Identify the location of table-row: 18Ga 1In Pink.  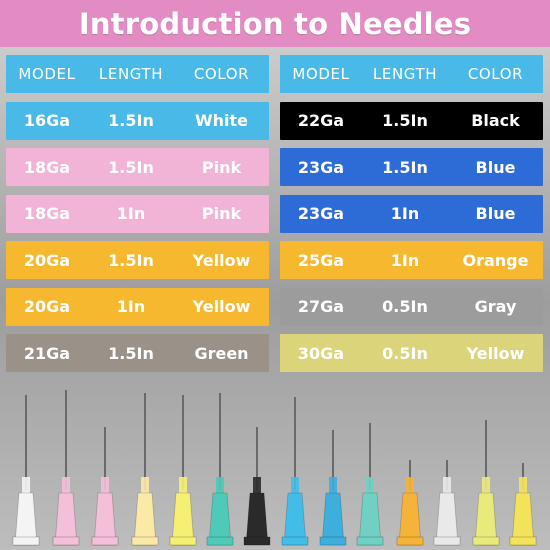
(137, 213).